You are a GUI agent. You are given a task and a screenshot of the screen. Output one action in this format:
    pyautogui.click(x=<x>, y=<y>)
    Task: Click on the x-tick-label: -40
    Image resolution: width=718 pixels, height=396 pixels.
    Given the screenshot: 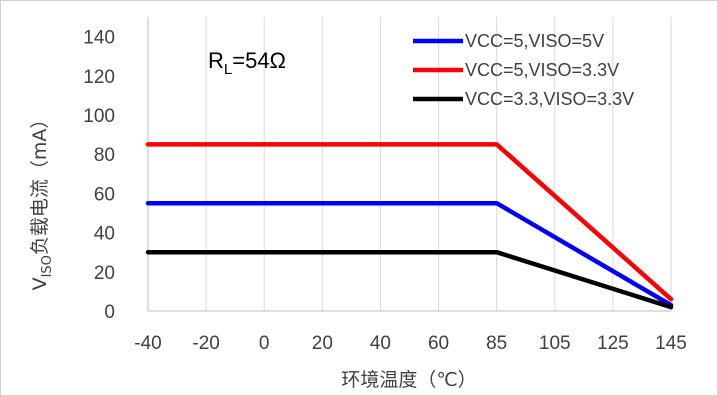 What is the action you would take?
    pyautogui.click(x=147, y=343)
    